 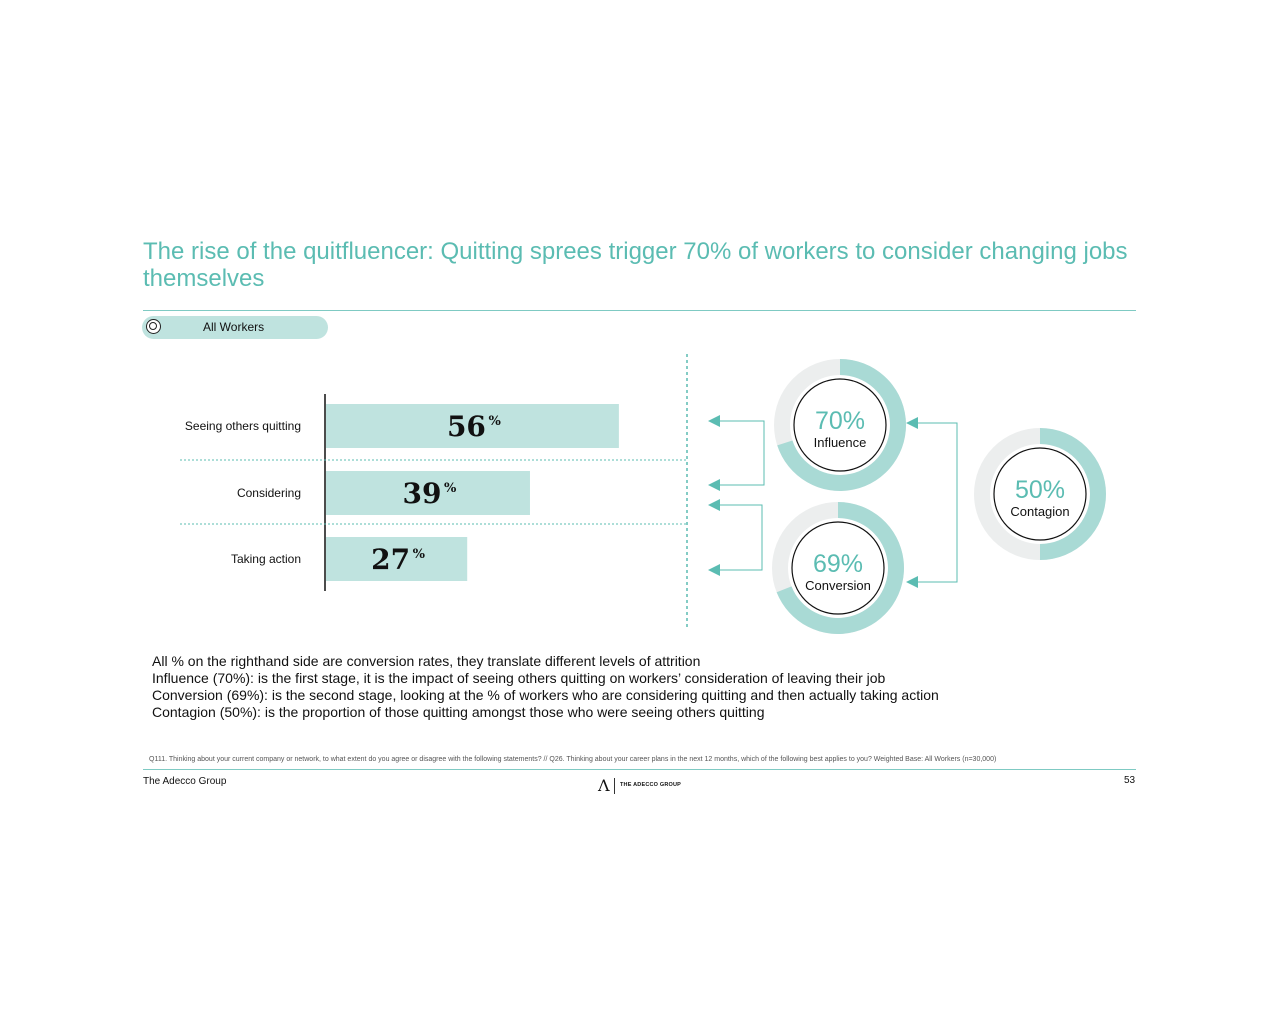 I want to click on influence-connector, so click(x=742, y=453).